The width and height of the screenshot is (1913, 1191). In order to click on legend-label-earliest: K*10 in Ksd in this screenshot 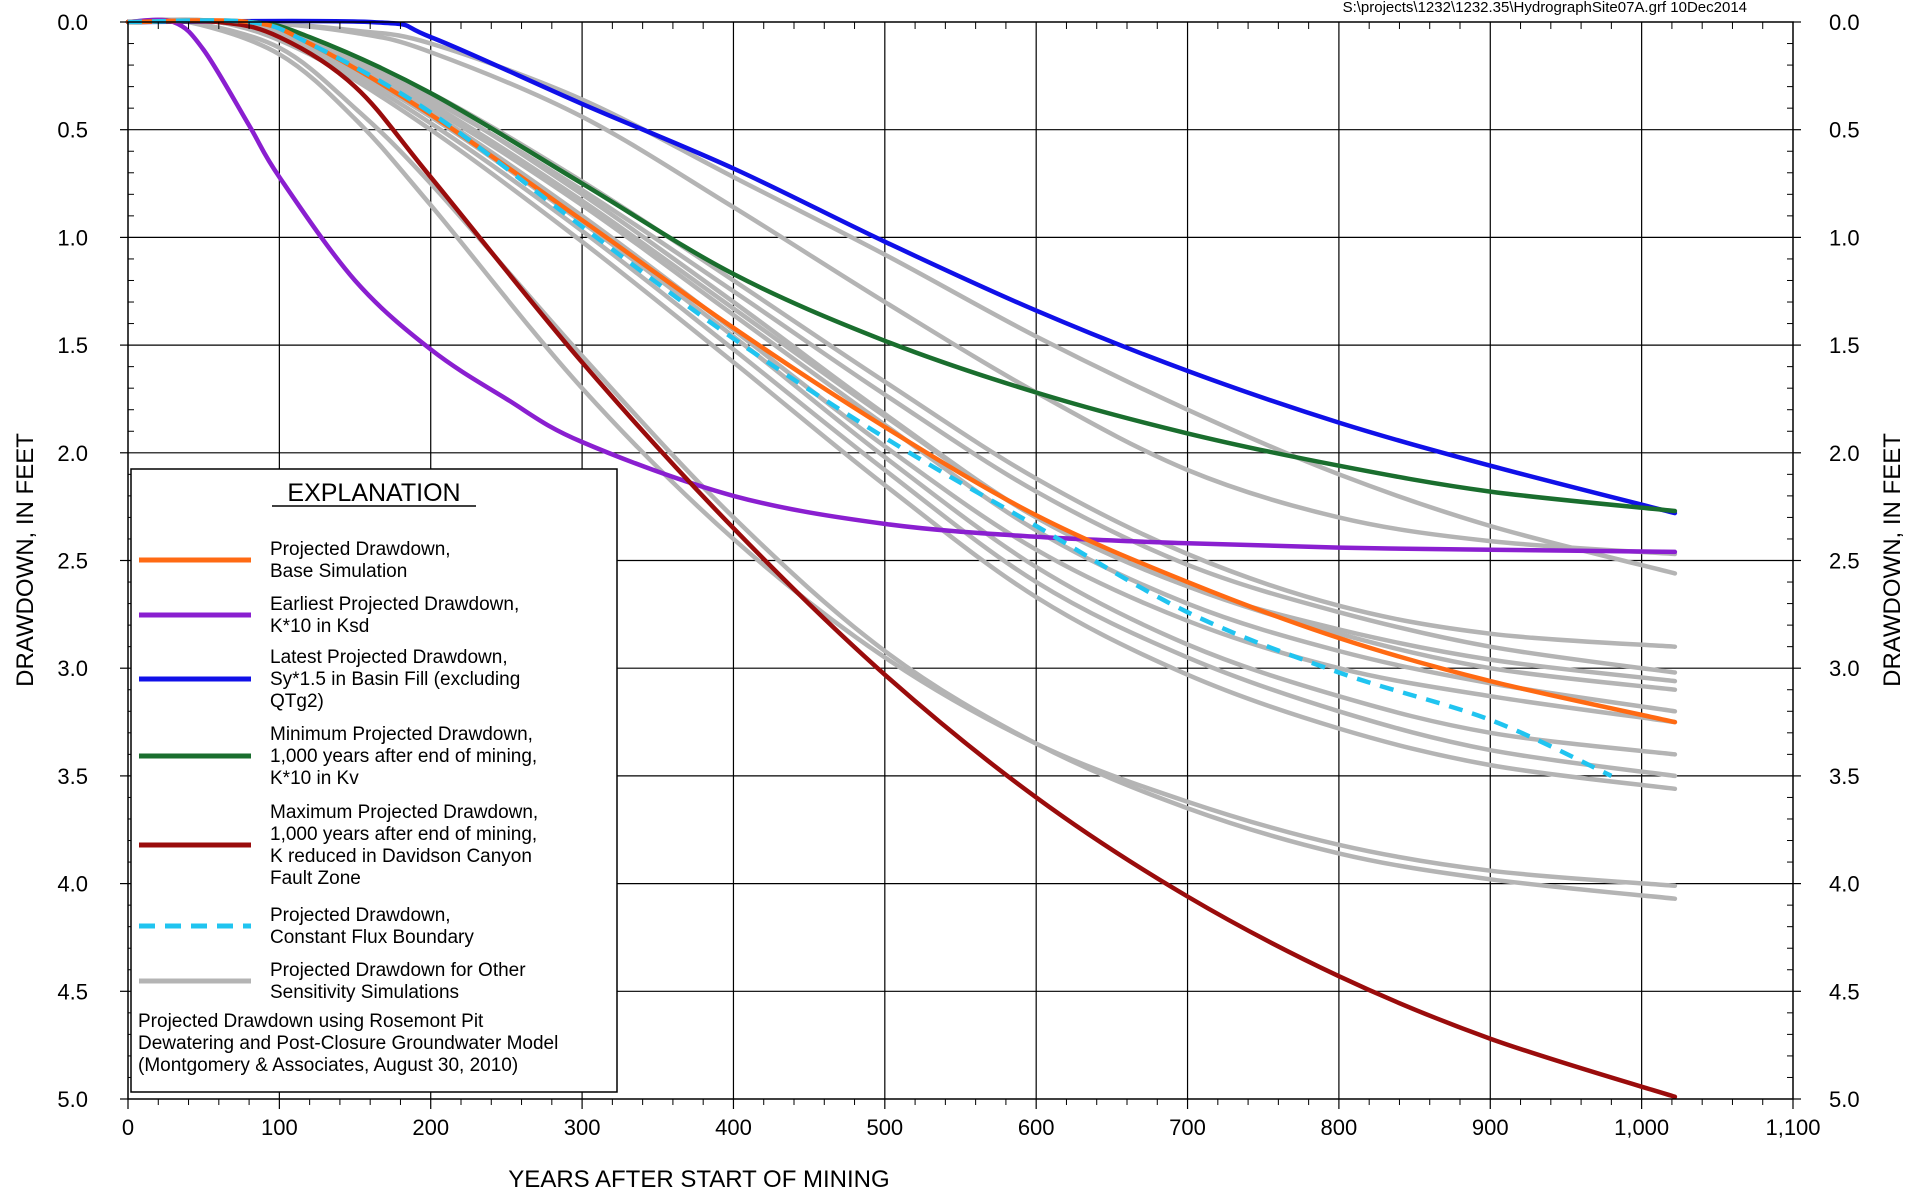, I will do `click(319, 626)`.